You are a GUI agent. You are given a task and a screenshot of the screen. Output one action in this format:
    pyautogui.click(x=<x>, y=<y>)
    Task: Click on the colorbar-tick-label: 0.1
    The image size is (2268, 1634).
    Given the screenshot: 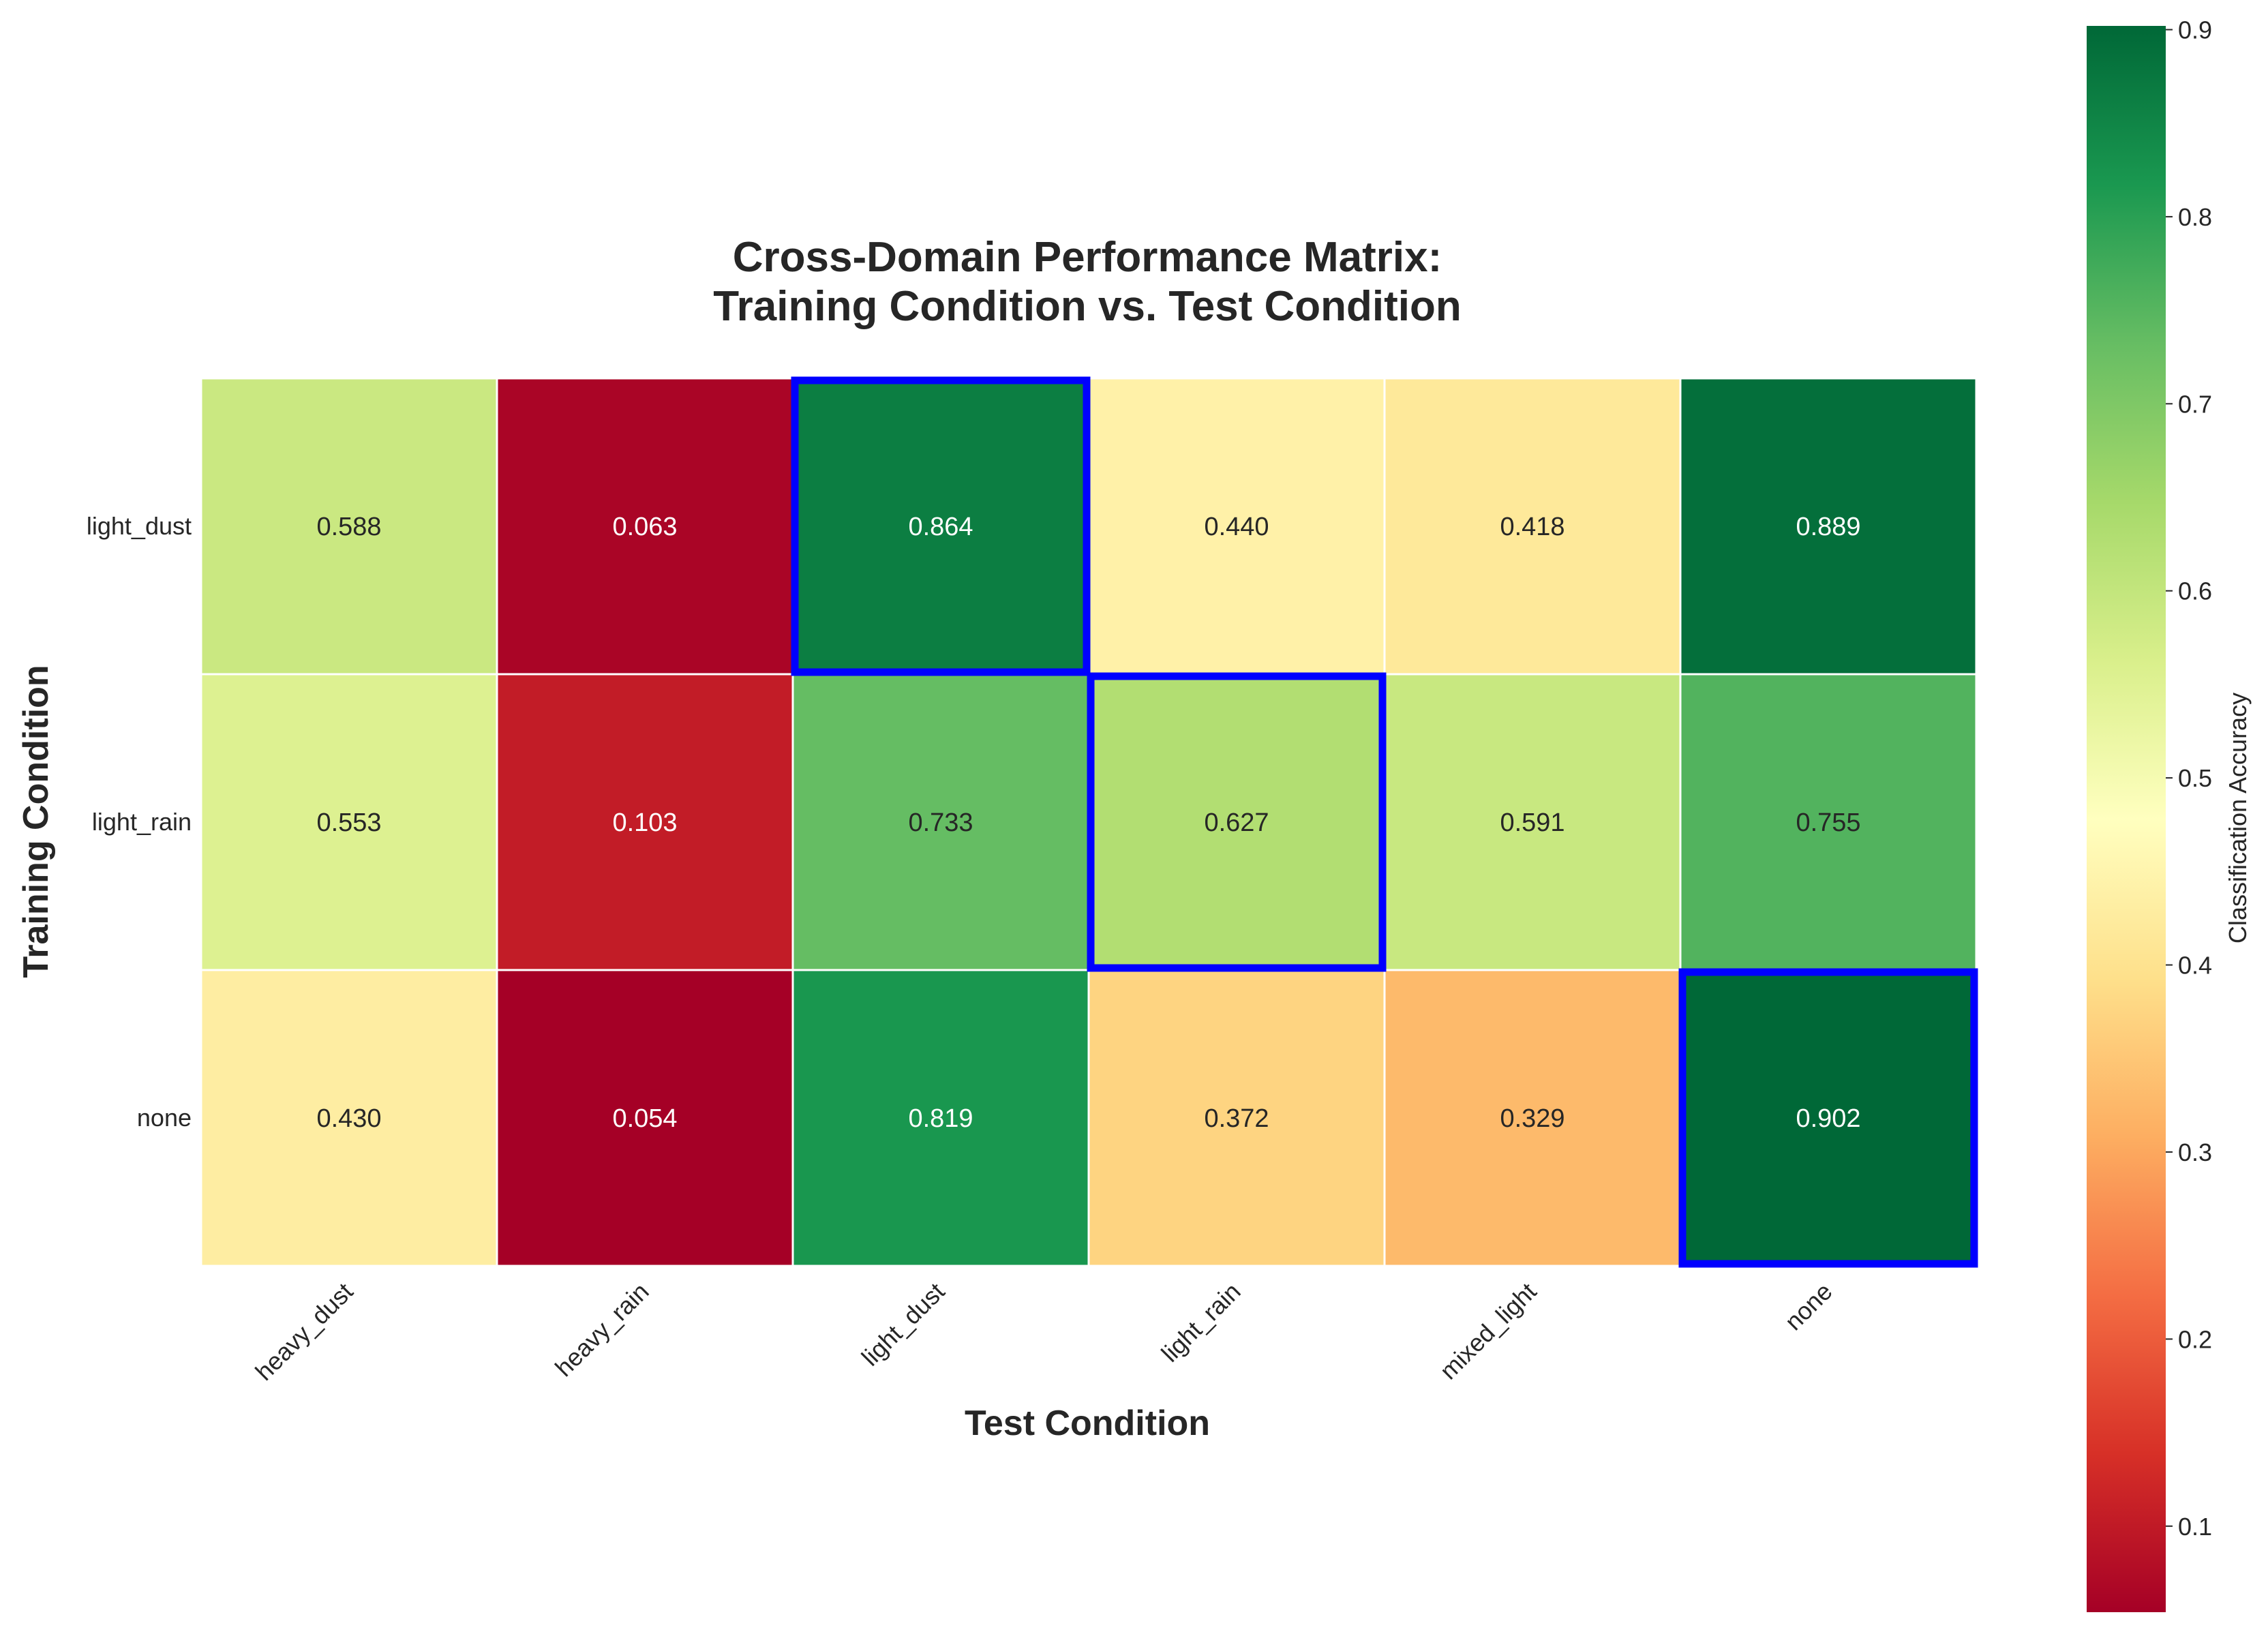 What is the action you would take?
    pyautogui.click(x=2195, y=1527)
    